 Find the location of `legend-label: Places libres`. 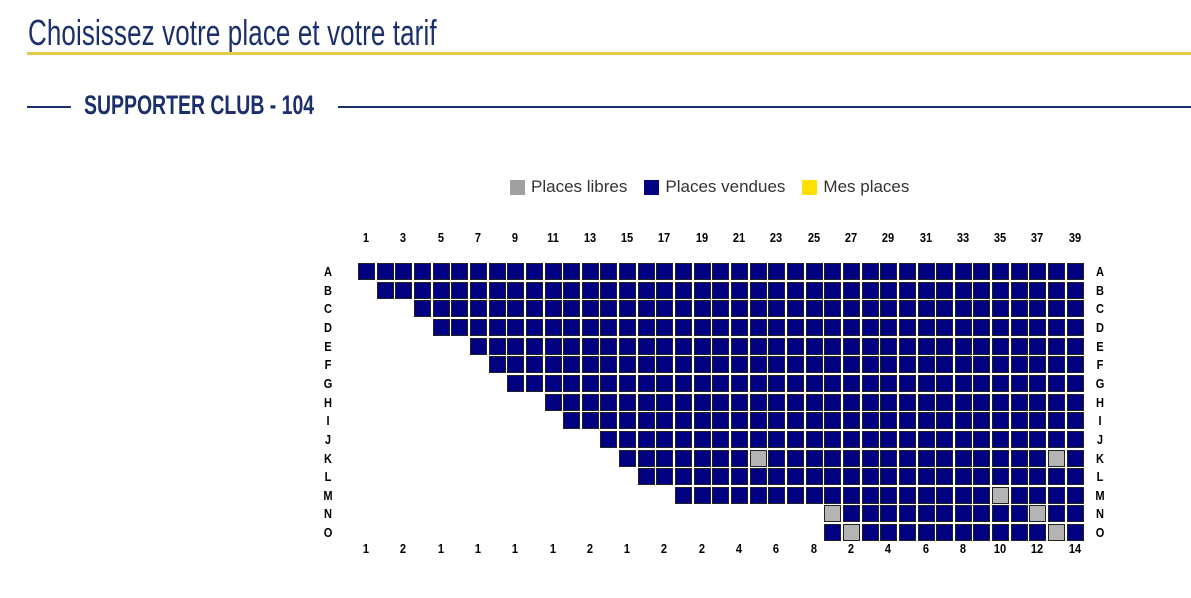

legend-label: Places libres is located at coordinates (579, 186).